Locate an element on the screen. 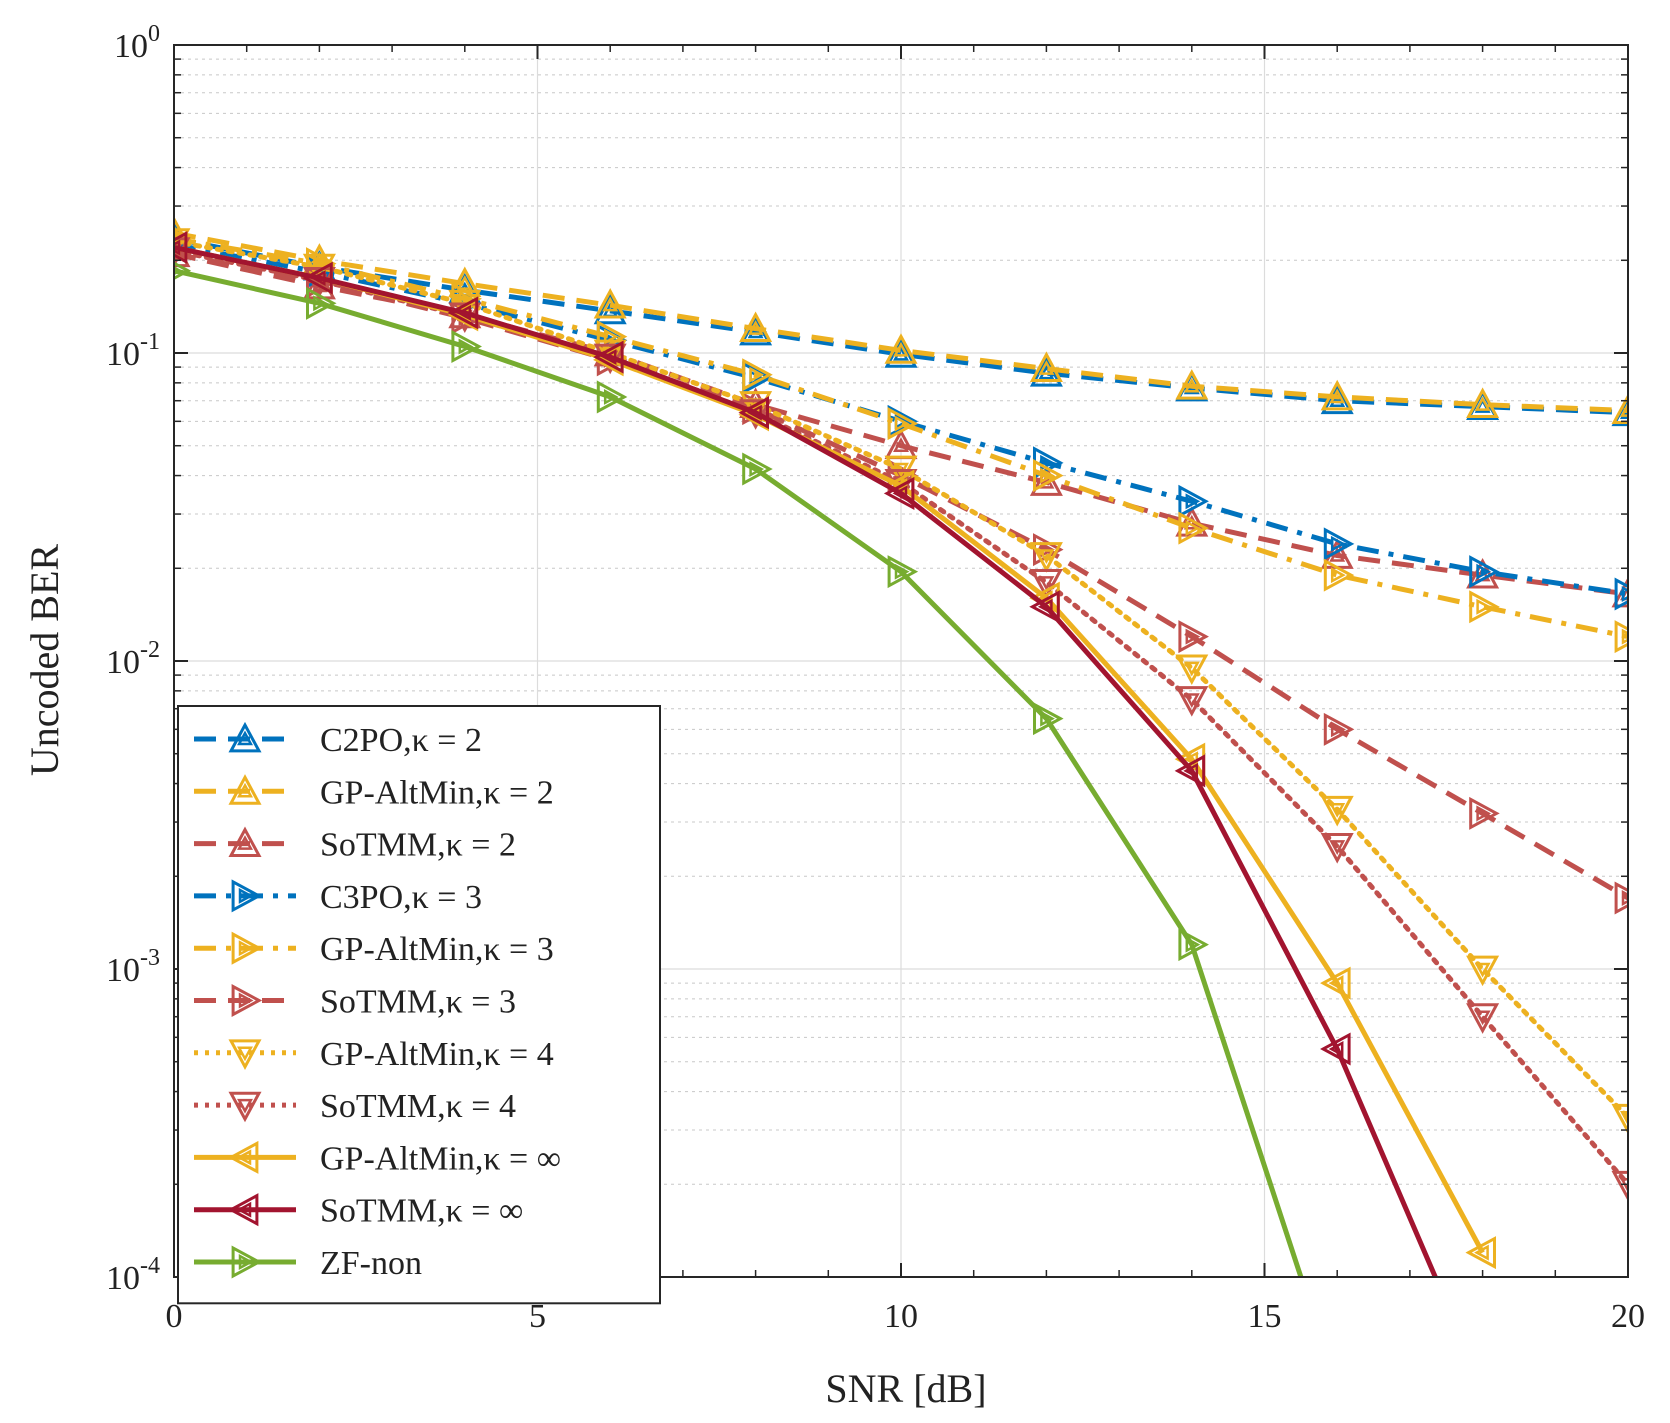 Image resolution: width=1670 pixels, height=1423 pixels. legend-label: SoTMM,κ = 3 is located at coordinates (418, 1002).